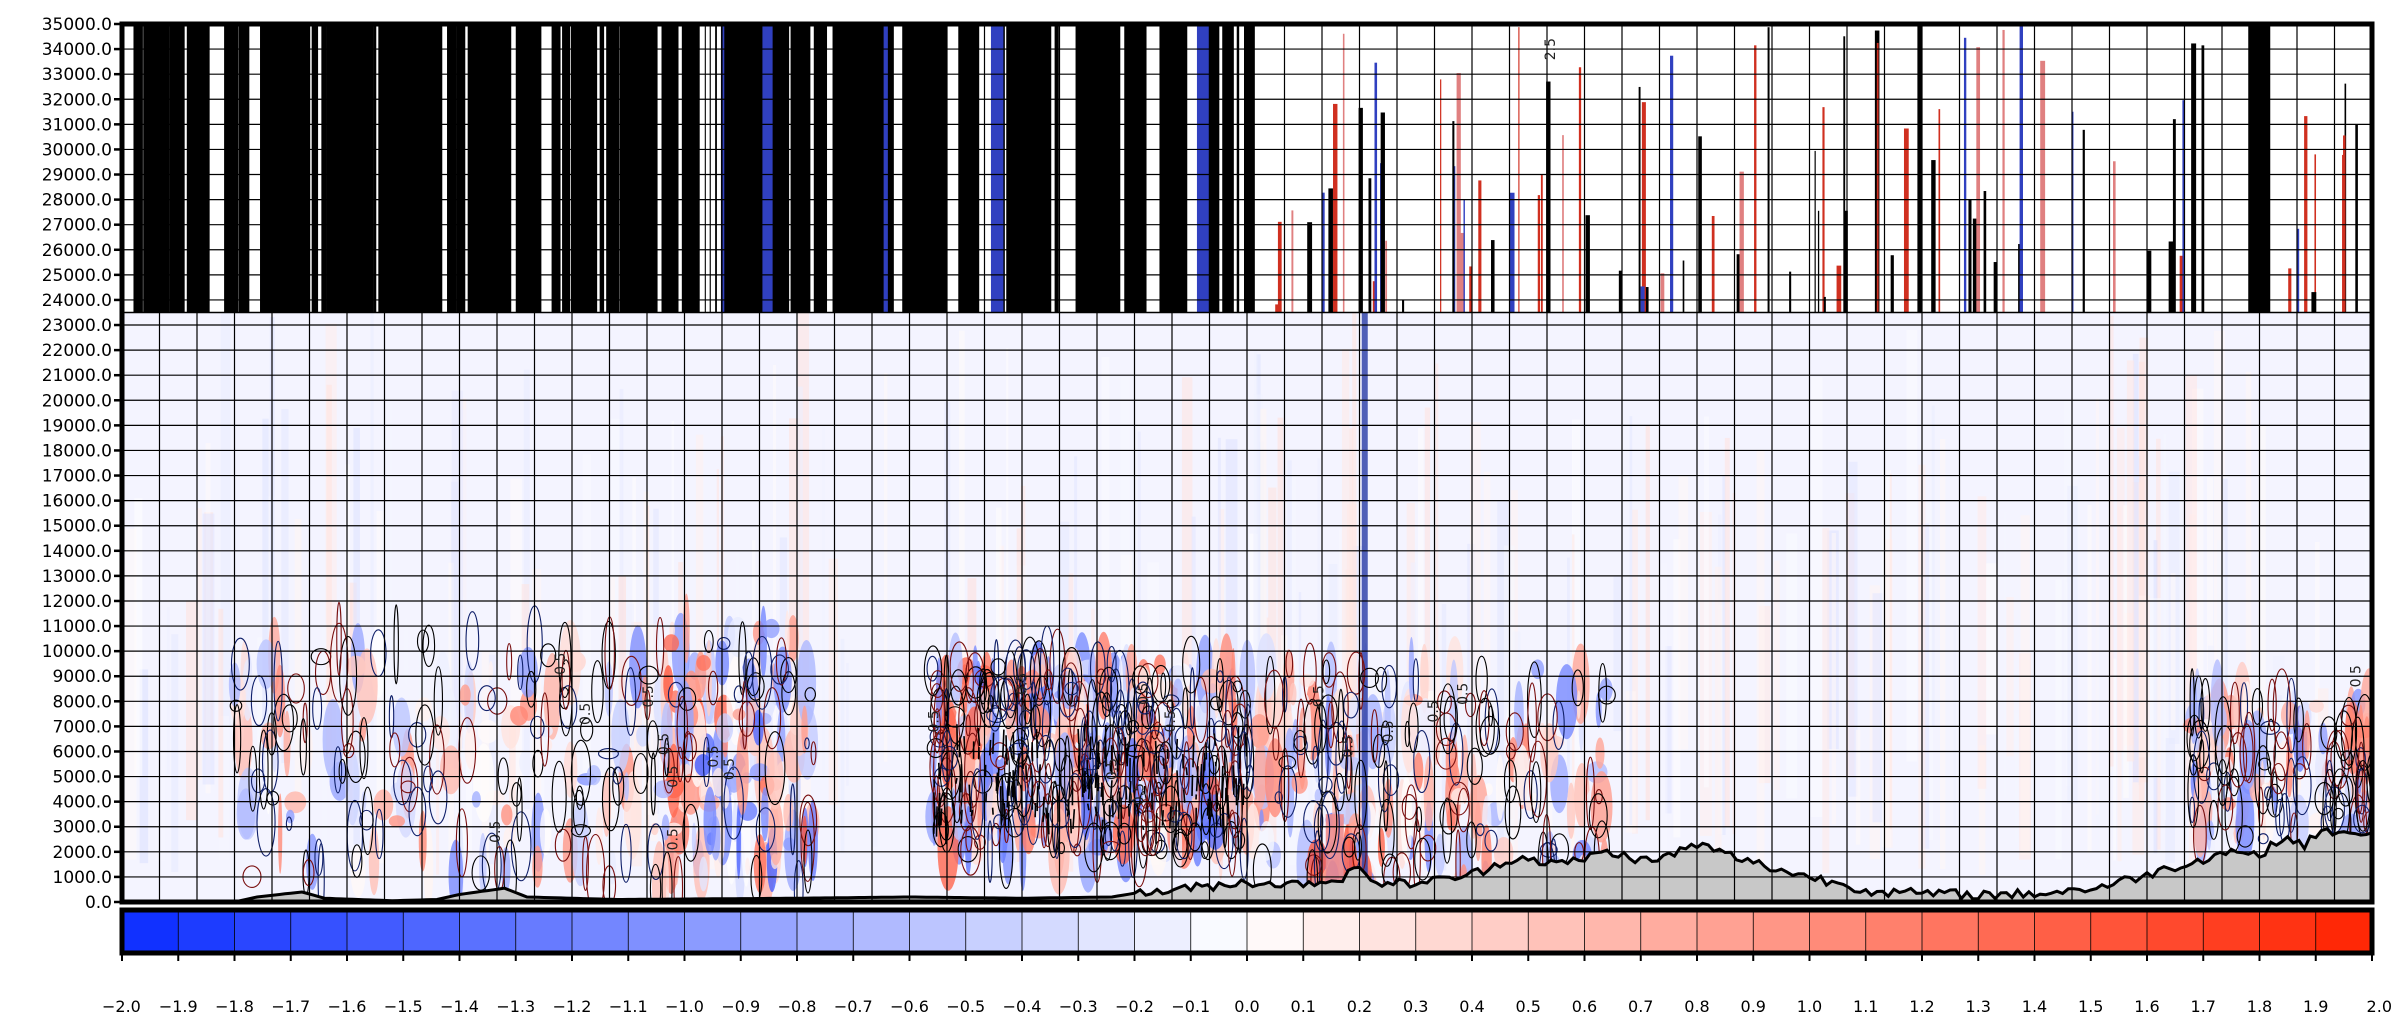 The image size is (2396, 1023). What do you see at coordinates (1551, 49) in the screenshot?
I see `contour-label: 2.5` at bounding box center [1551, 49].